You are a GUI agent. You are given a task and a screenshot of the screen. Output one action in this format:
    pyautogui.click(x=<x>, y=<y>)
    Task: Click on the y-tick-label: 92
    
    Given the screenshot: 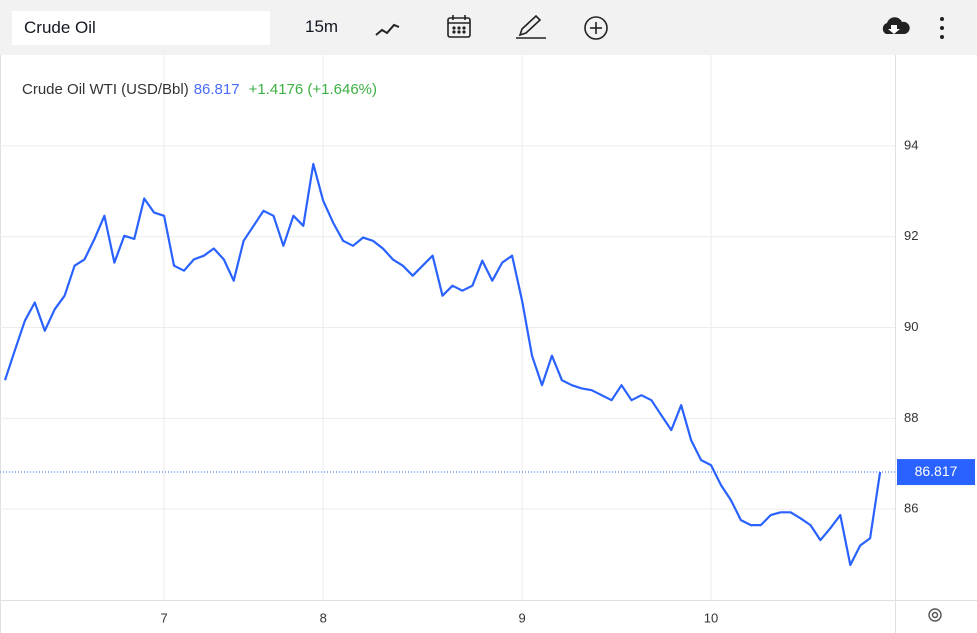 What is the action you would take?
    pyautogui.click(x=911, y=235)
    